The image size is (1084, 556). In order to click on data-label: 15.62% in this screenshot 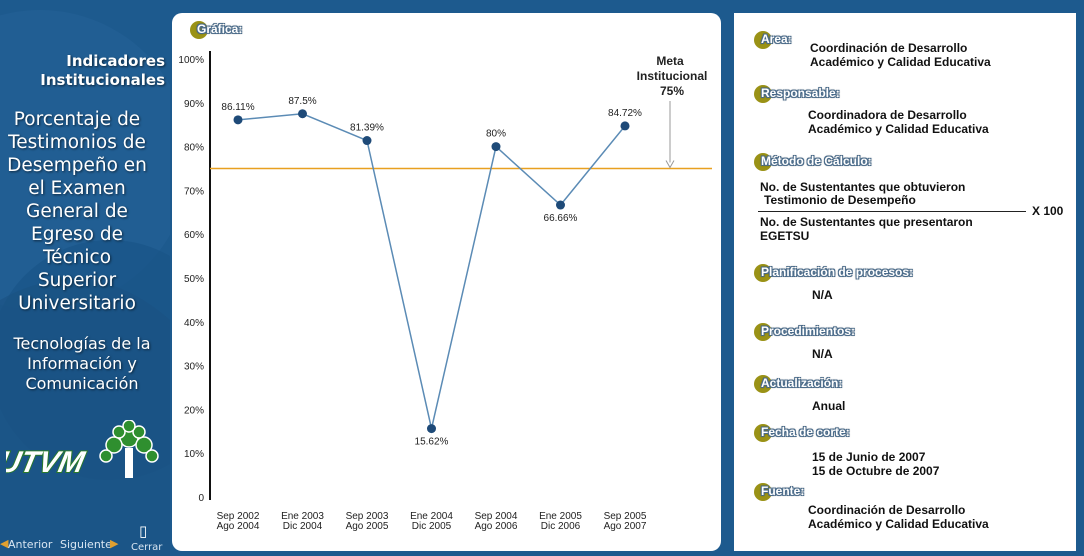, I will do `click(432, 442)`.